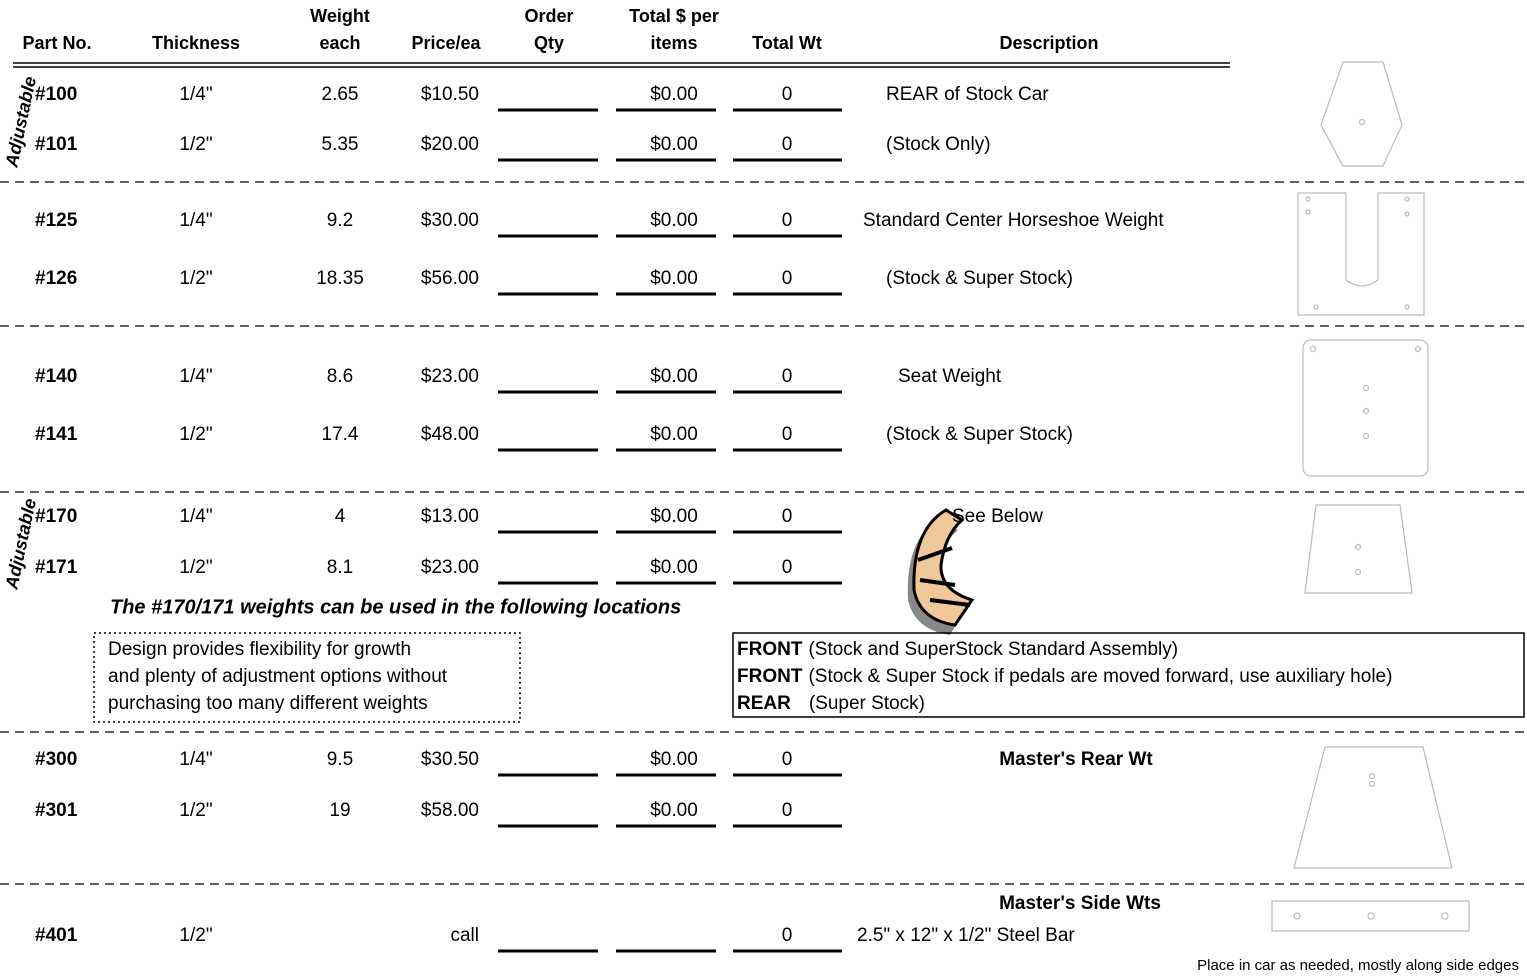 Image resolution: width=1527 pixels, height=980 pixels. Describe the element at coordinates (339, 43) in the screenshot. I see `column-header: each` at that location.